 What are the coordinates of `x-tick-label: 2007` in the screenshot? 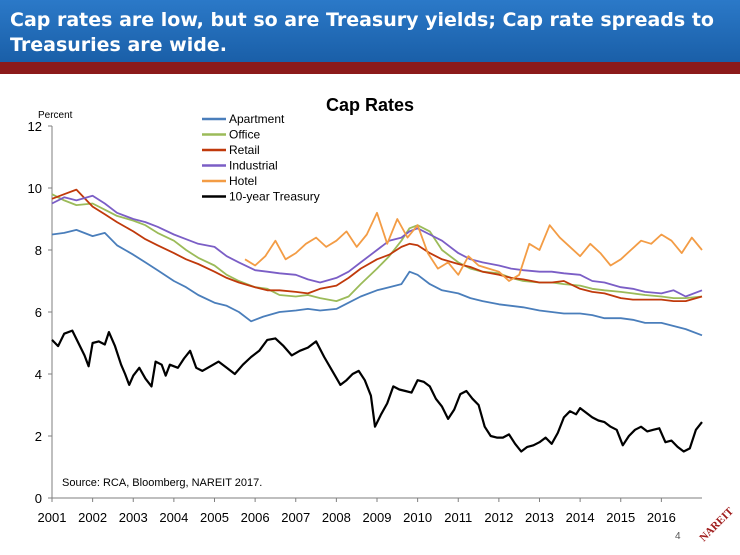 It's located at (295, 517).